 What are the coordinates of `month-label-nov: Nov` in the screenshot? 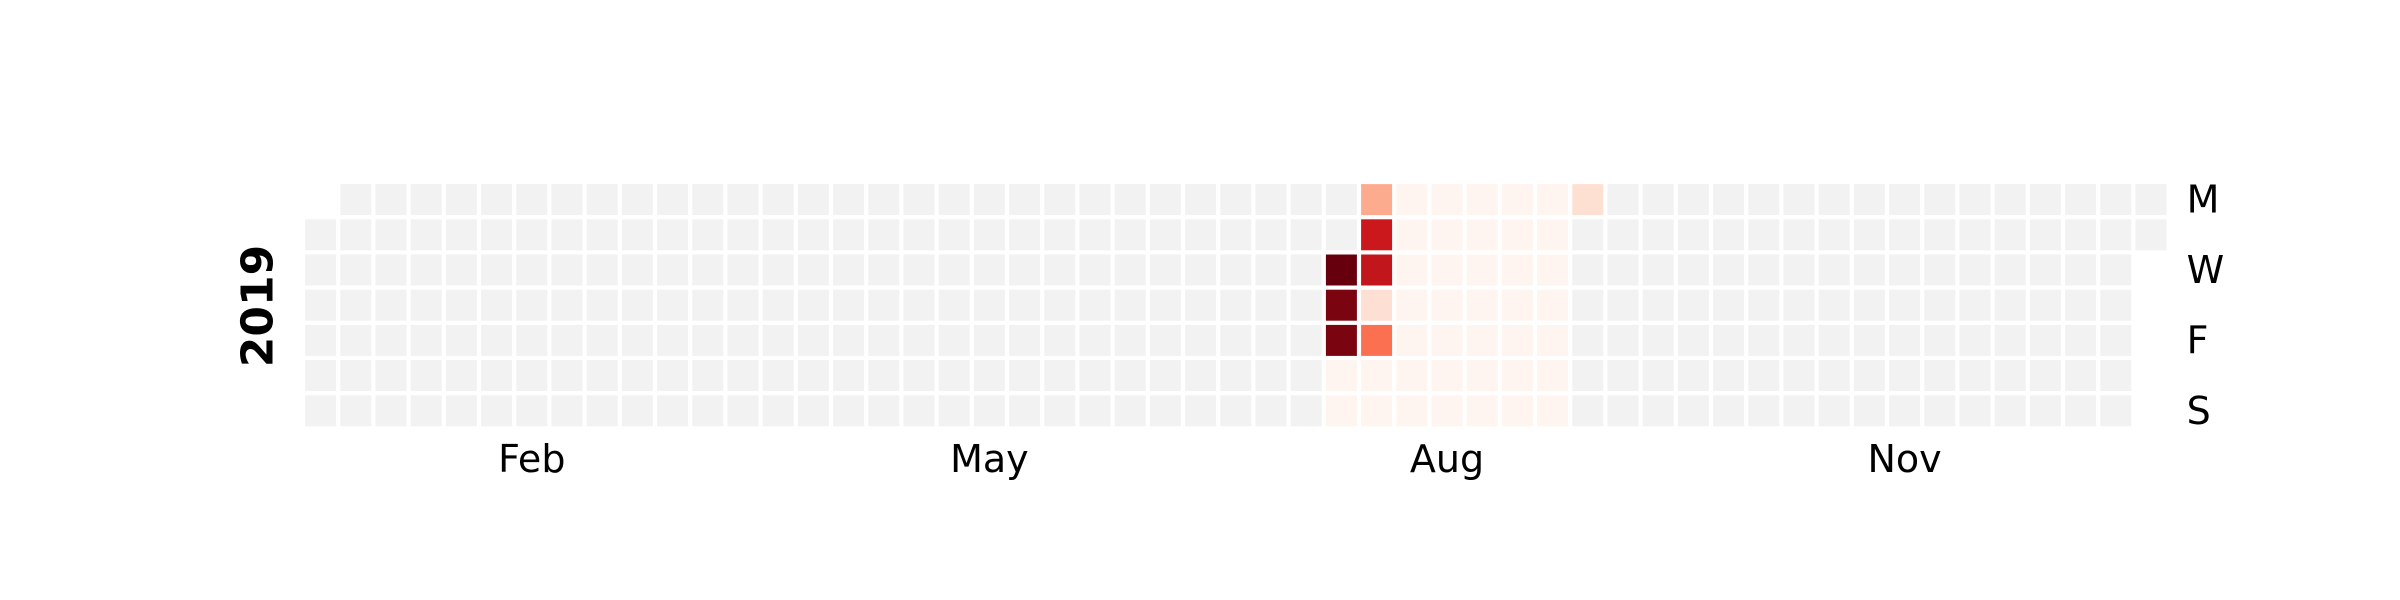 It's located at (1905, 459).